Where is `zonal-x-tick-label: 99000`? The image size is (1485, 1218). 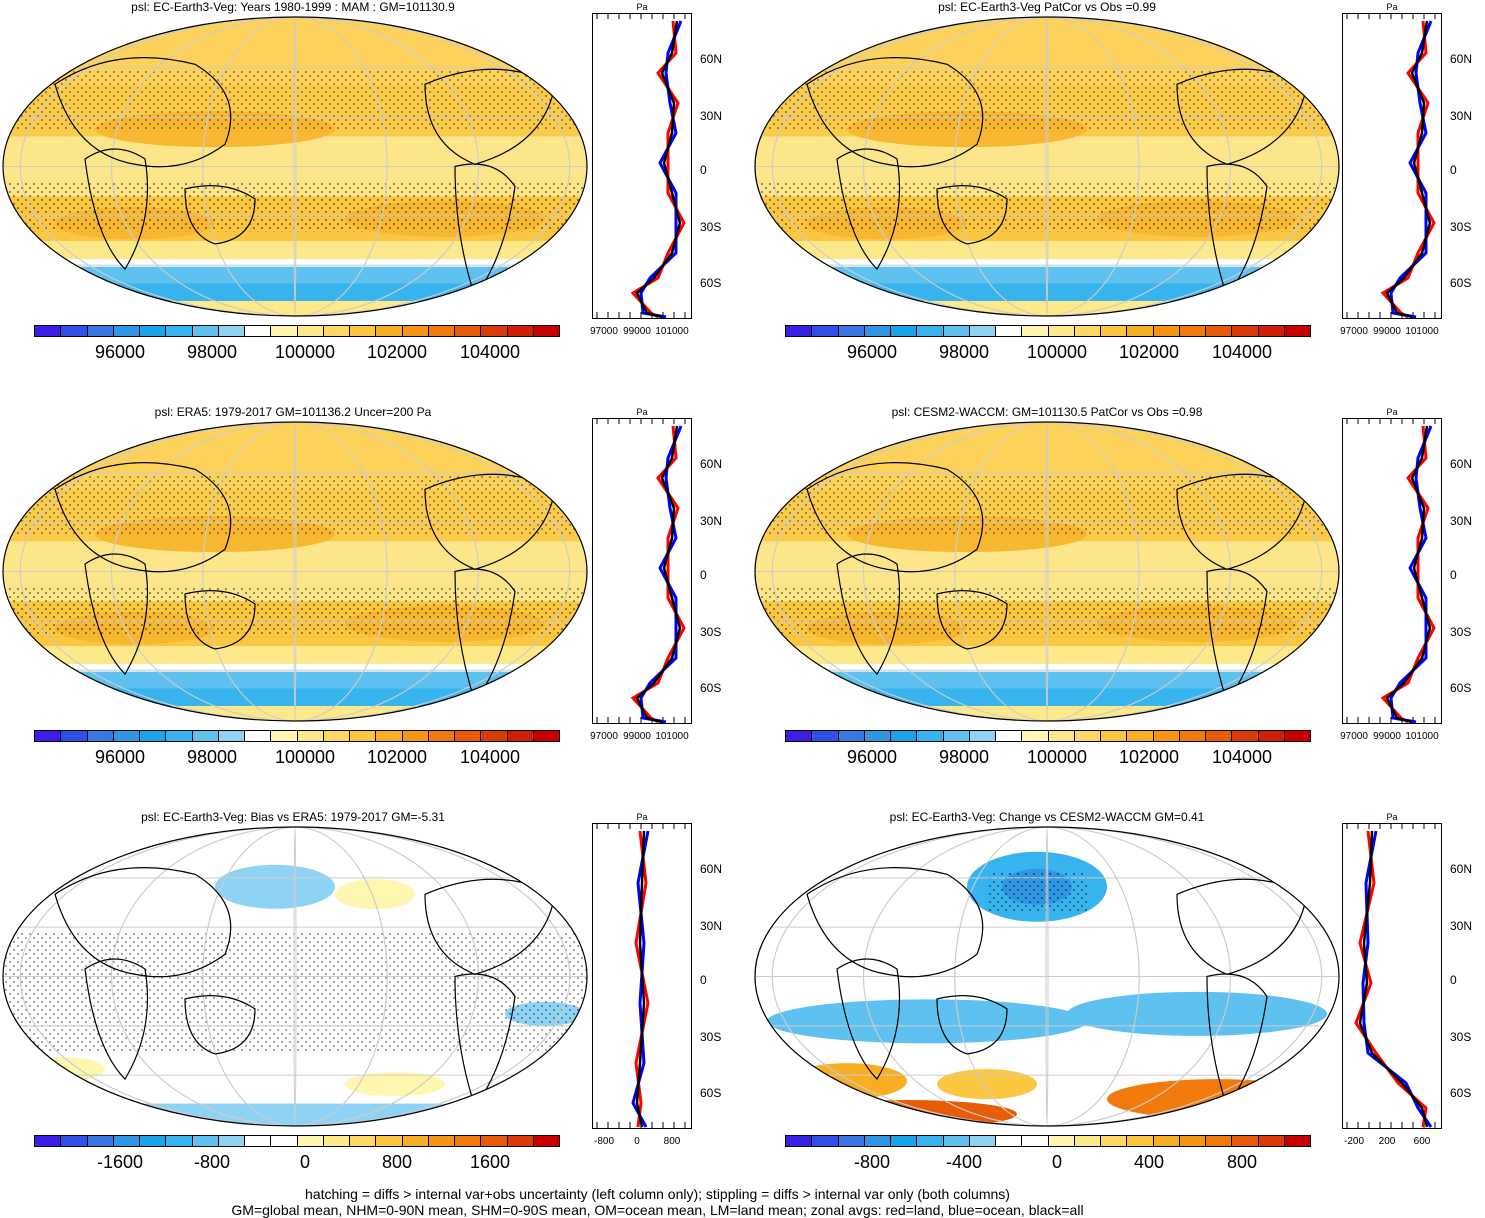
zonal-x-tick-label: 99000 is located at coordinates (637, 736).